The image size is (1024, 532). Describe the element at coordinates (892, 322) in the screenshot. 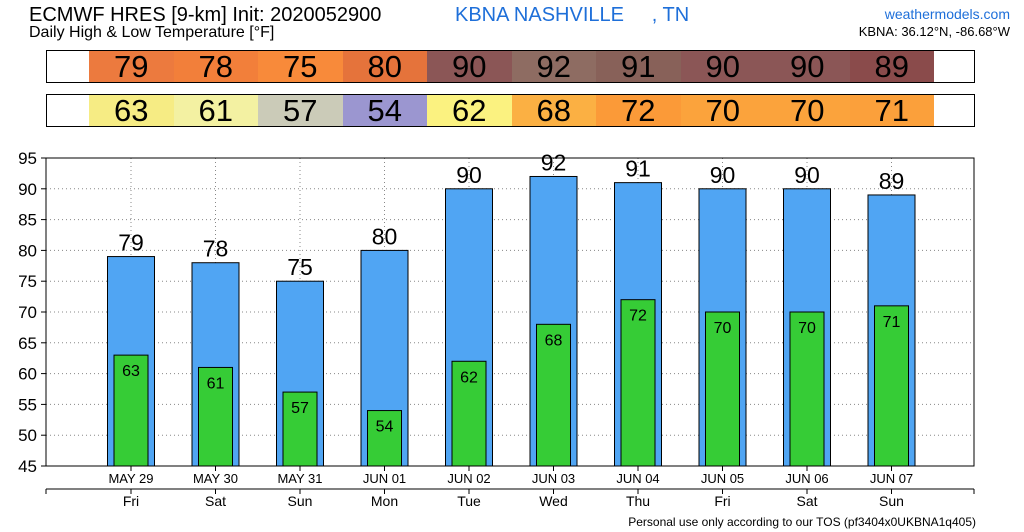

I see `low-temperature-label: 71` at that location.